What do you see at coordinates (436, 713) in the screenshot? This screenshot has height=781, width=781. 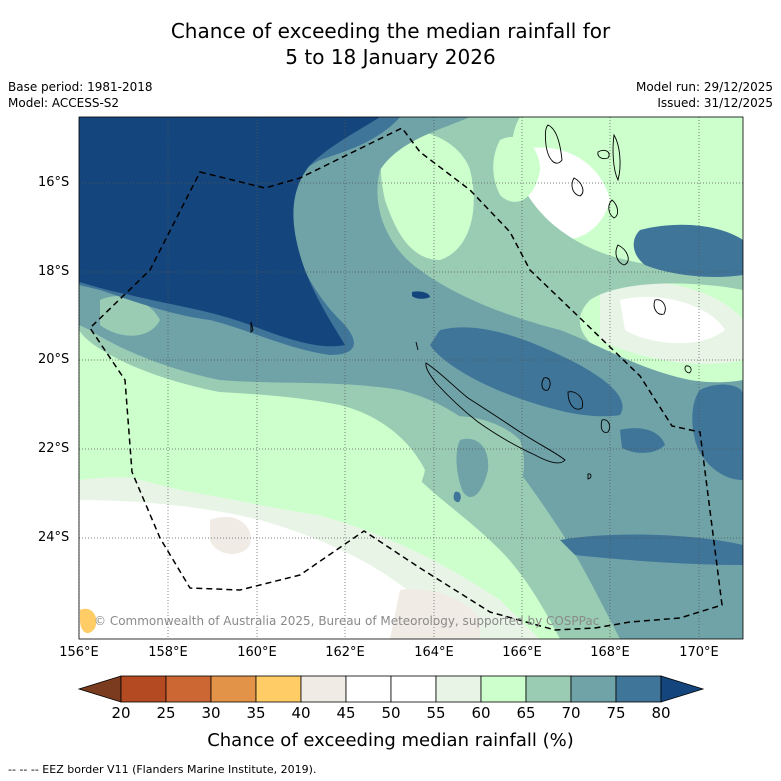 I see `colorbar-tick-55: 55` at bounding box center [436, 713].